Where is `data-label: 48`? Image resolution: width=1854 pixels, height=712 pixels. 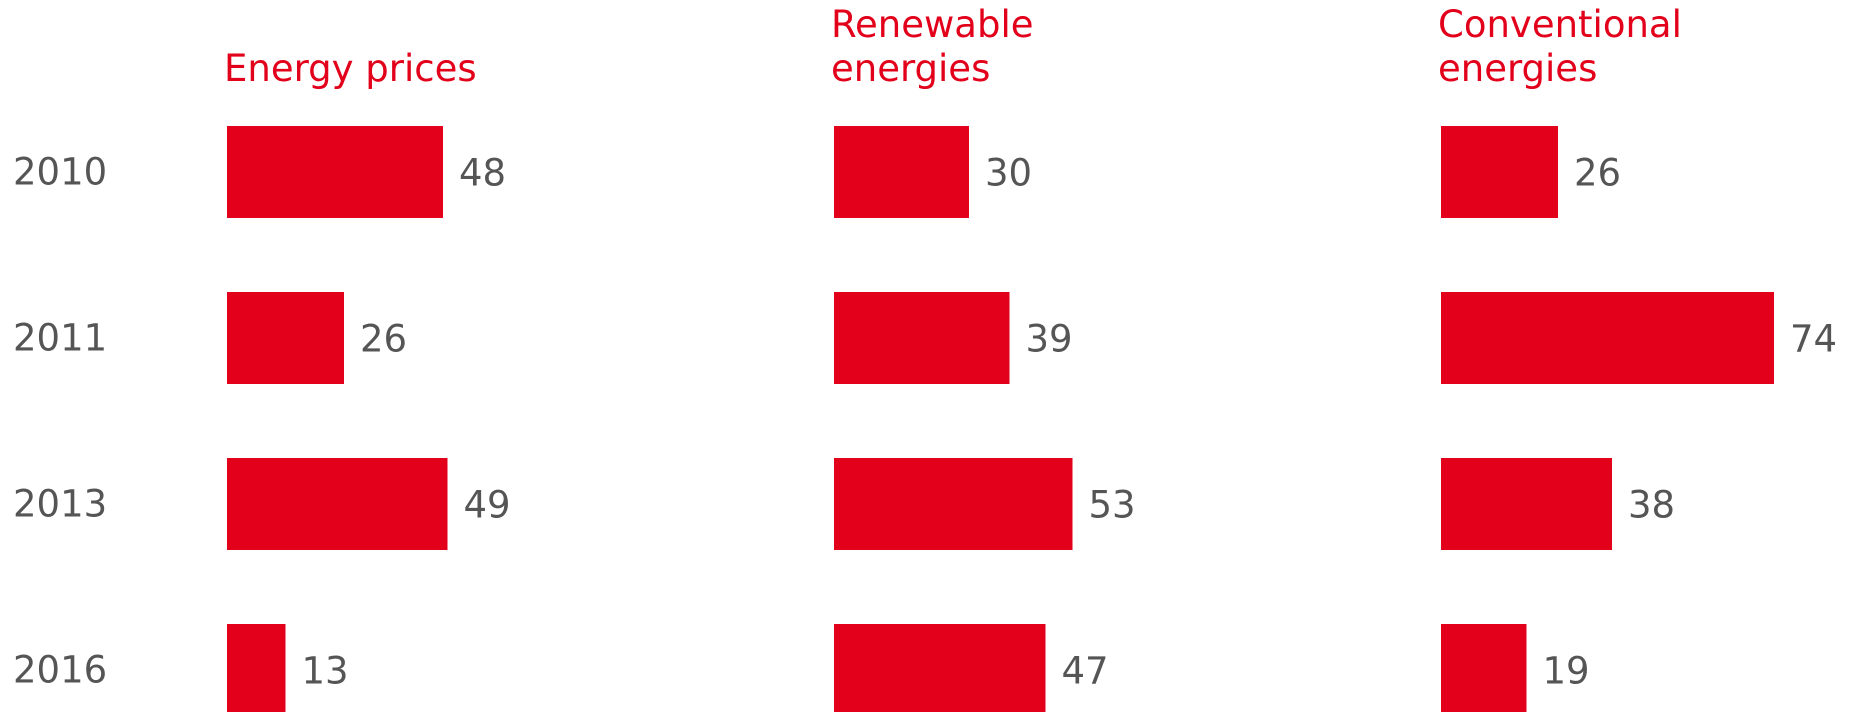
data-label: 48 is located at coordinates (482, 173).